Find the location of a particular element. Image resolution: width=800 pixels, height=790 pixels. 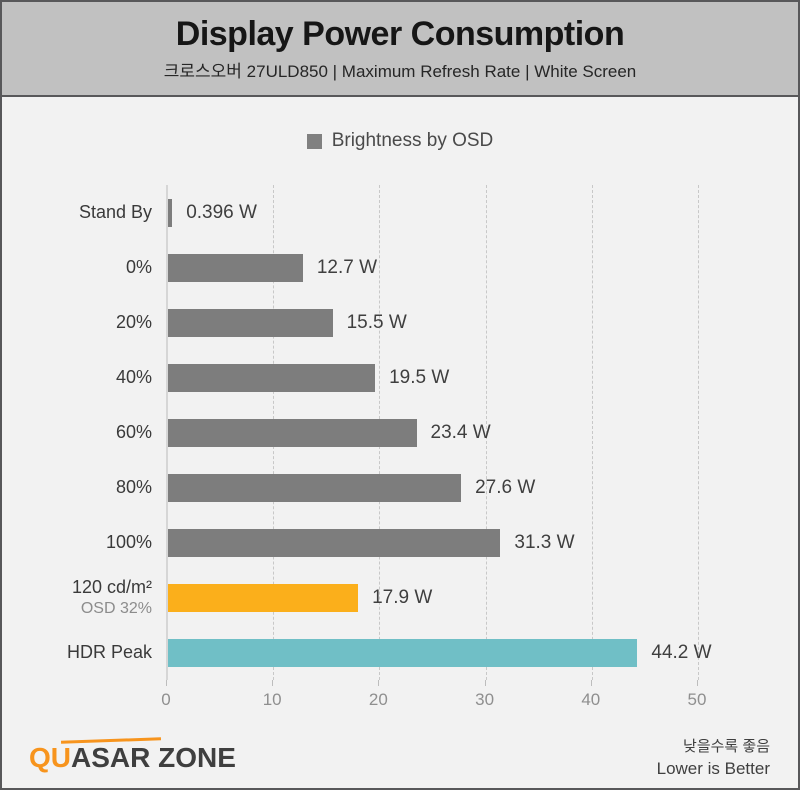

x-tick-label: 10 is located at coordinates (272, 699).